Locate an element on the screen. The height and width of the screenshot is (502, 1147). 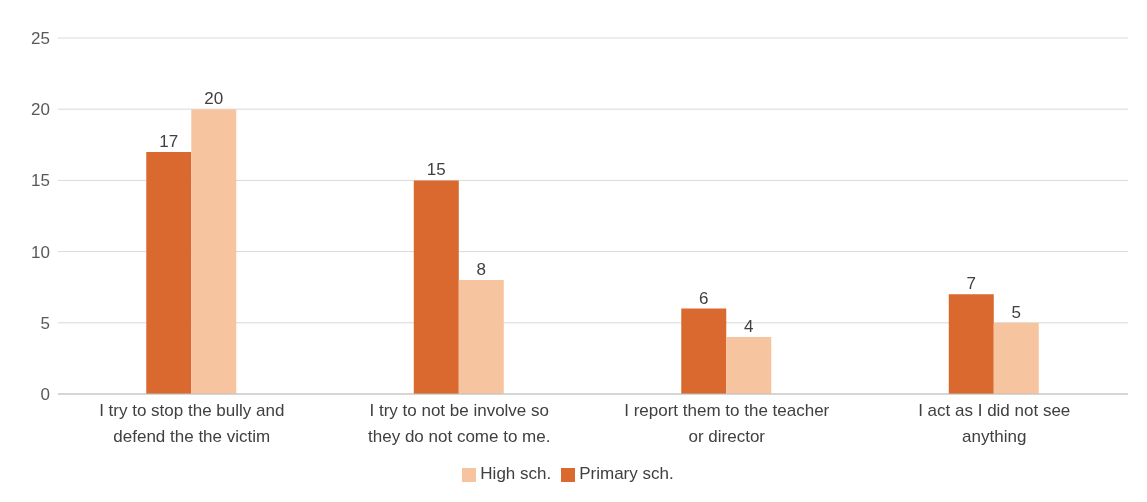
y-tick-label: 5 is located at coordinates (45, 323).